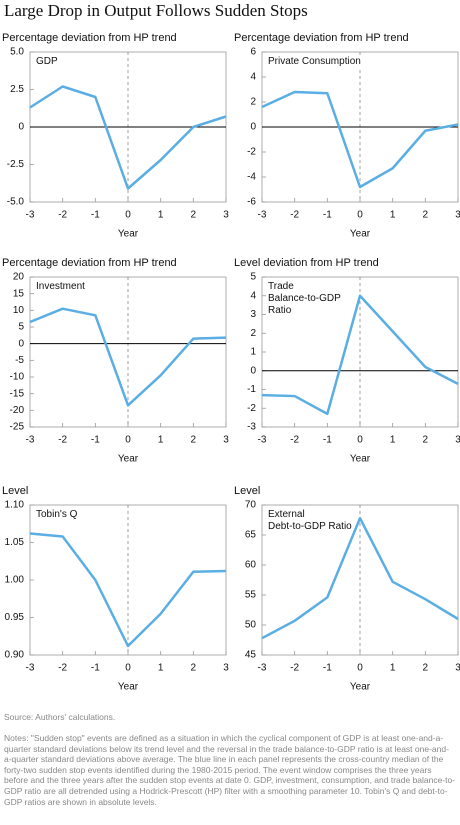  What do you see at coordinates (306, 263) in the screenshot?
I see `y-axis-label: Level deviation from HP trend` at bounding box center [306, 263].